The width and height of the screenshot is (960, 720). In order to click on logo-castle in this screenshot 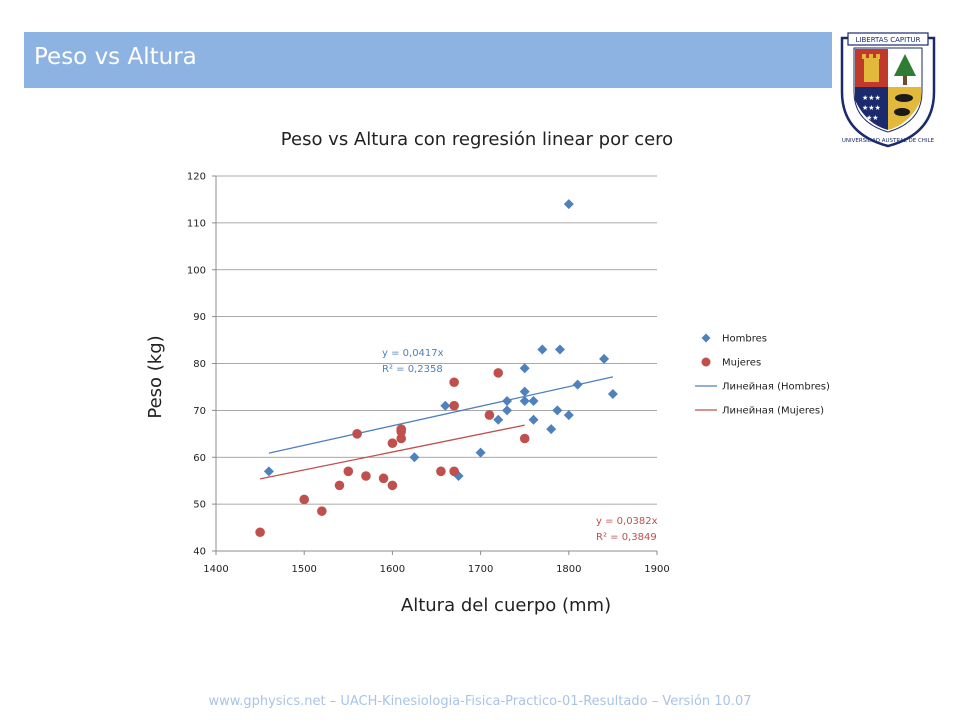, I will do `click(871, 70)`.